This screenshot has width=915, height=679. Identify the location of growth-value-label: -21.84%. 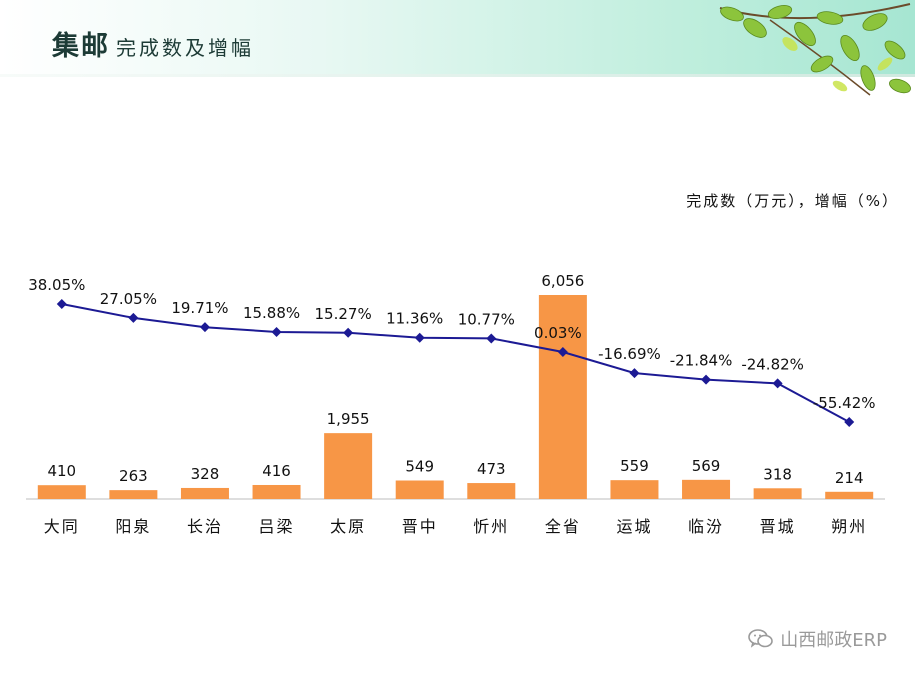
(701, 361).